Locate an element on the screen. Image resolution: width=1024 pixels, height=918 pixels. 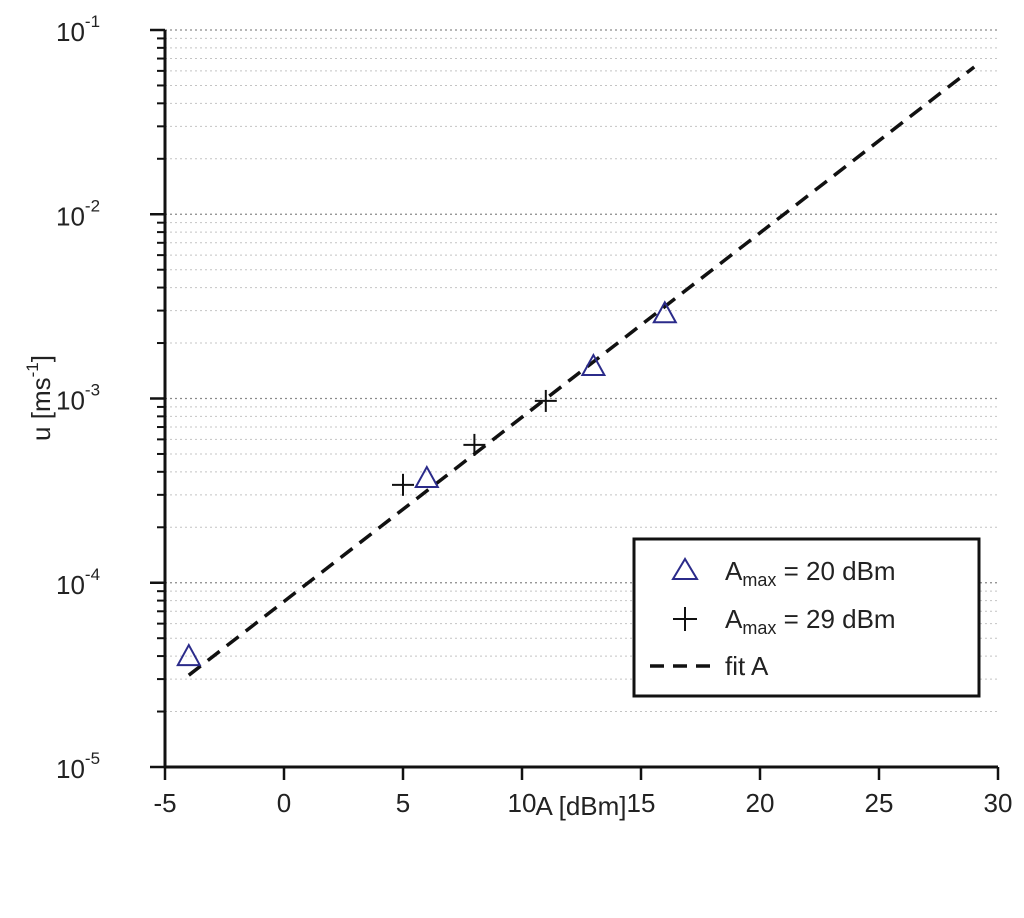
legend-triangle-marker is located at coordinates (685, 568).